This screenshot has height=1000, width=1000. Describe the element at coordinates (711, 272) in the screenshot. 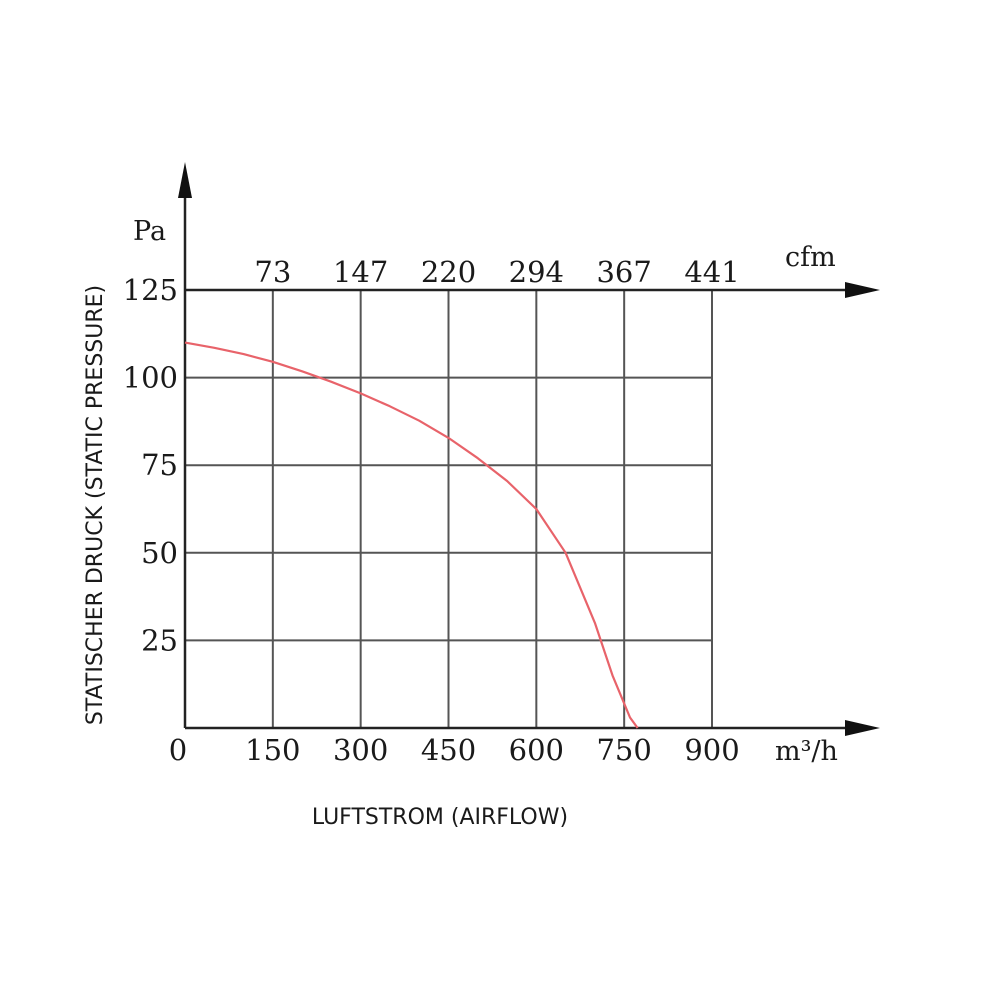

I see `x2-tick-label: 441` at that location.